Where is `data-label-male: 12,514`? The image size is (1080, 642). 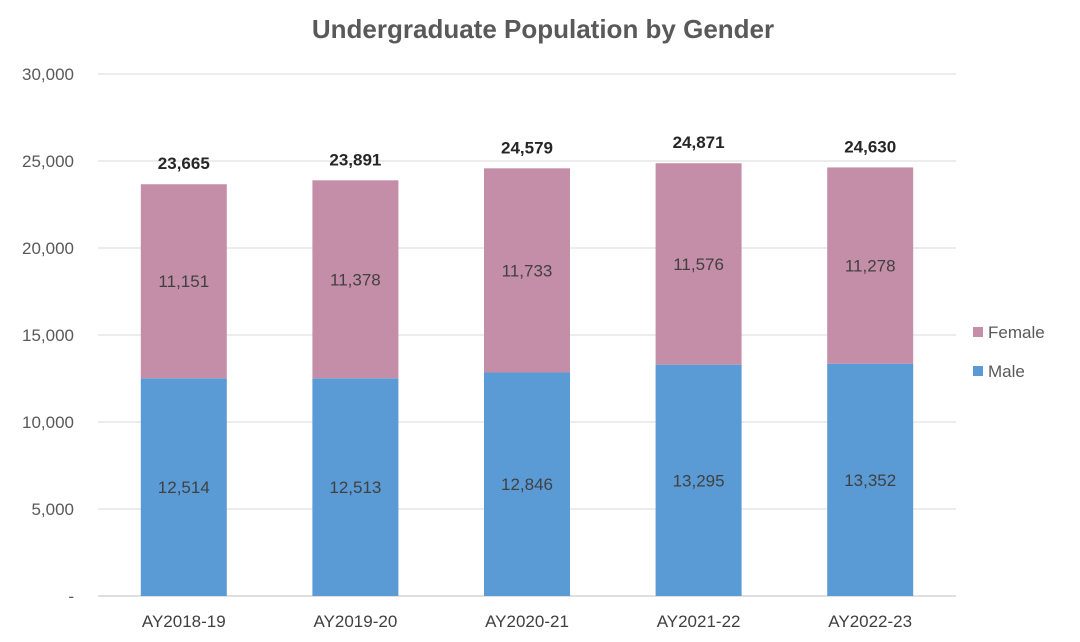 data-label-male: 12,514 is located at coordinates (184, 487).